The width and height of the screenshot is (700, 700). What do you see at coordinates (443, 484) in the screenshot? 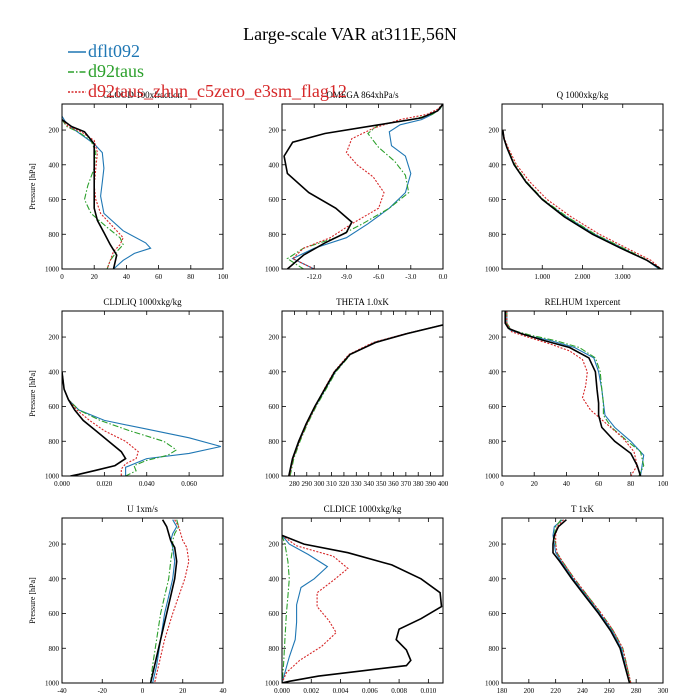
I see `x-tick-label: 400` at bounding box center [443, 484].